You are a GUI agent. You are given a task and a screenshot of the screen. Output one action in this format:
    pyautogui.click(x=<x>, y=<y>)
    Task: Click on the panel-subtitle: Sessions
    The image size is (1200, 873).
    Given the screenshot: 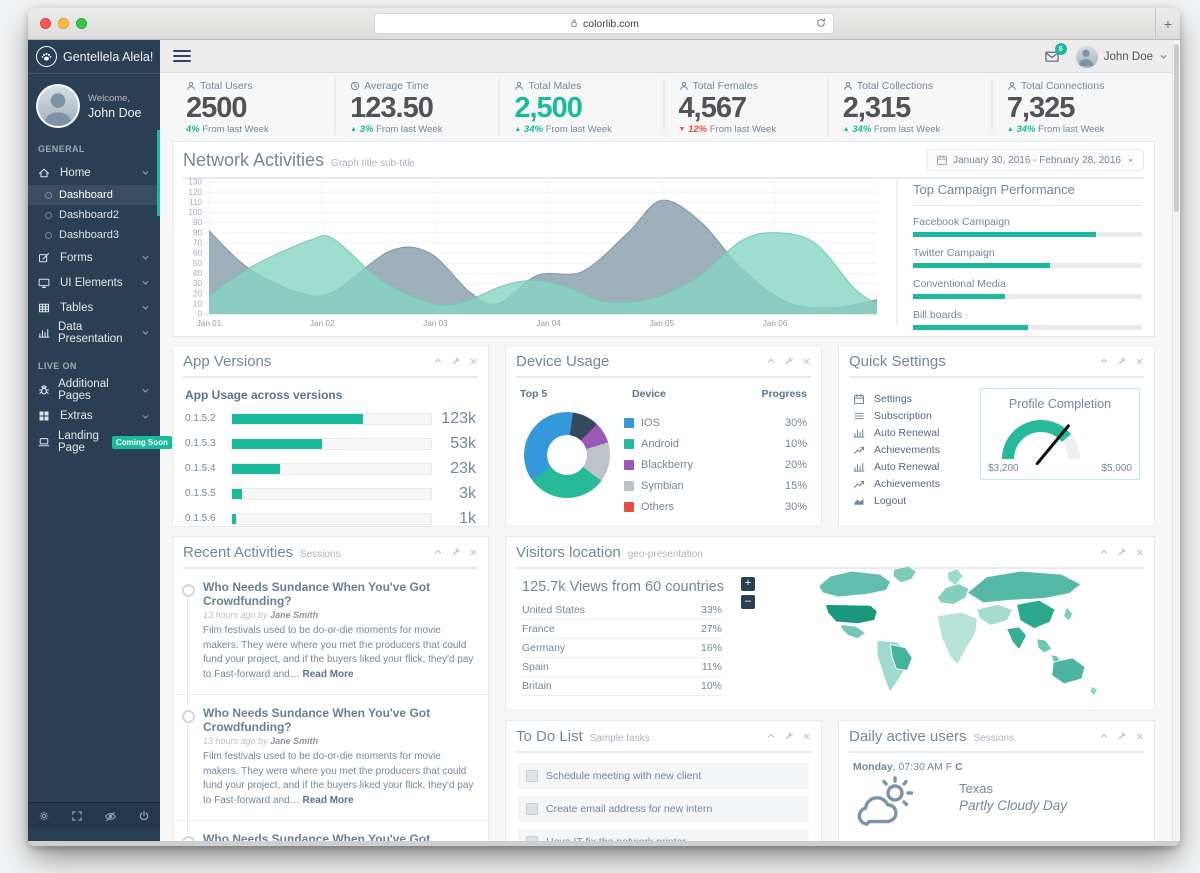 What is the action you would take?
    pyautogui.click(x=320, y=554)
    